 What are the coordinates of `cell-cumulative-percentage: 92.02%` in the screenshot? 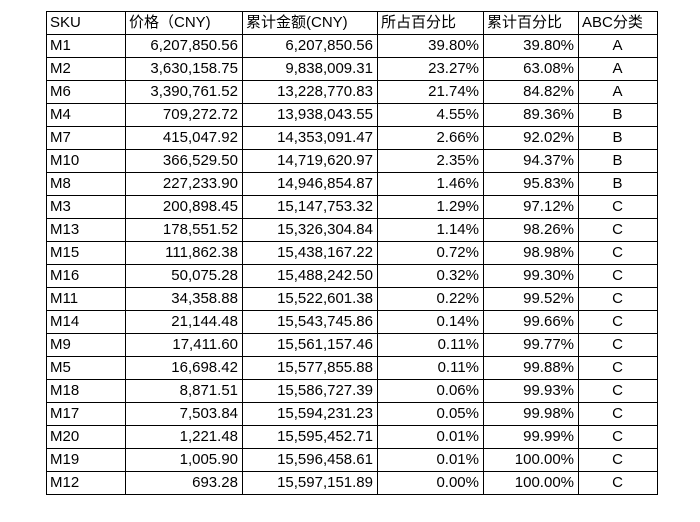 It's located at (531, 138).